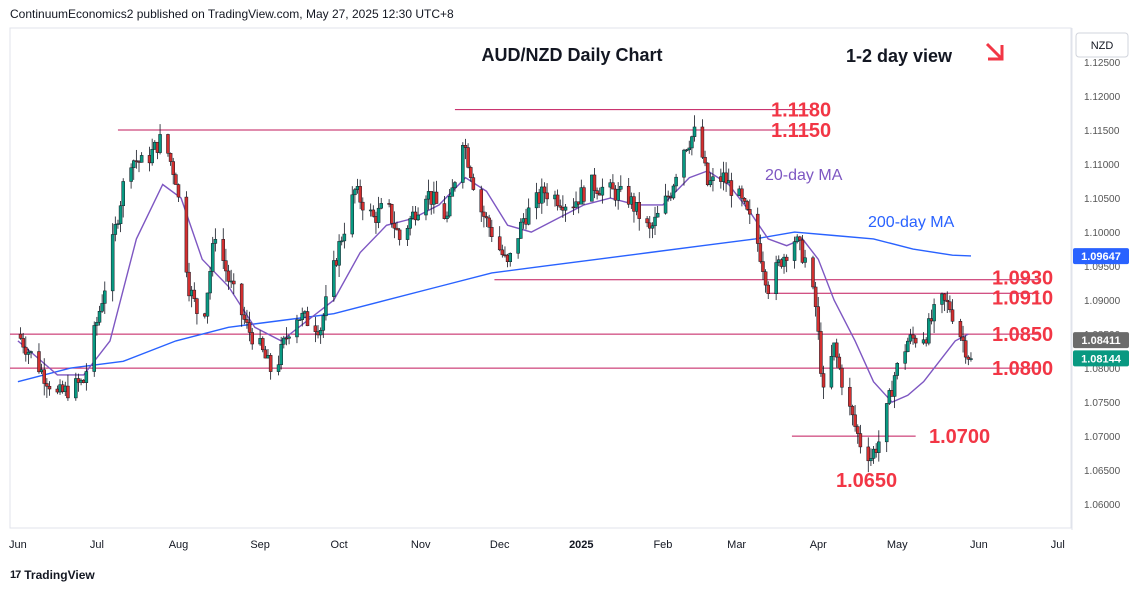  Describe the element at coordinates (1102, 233) in the screenshot. I see `y-tick-label: 1.10000` at that location.